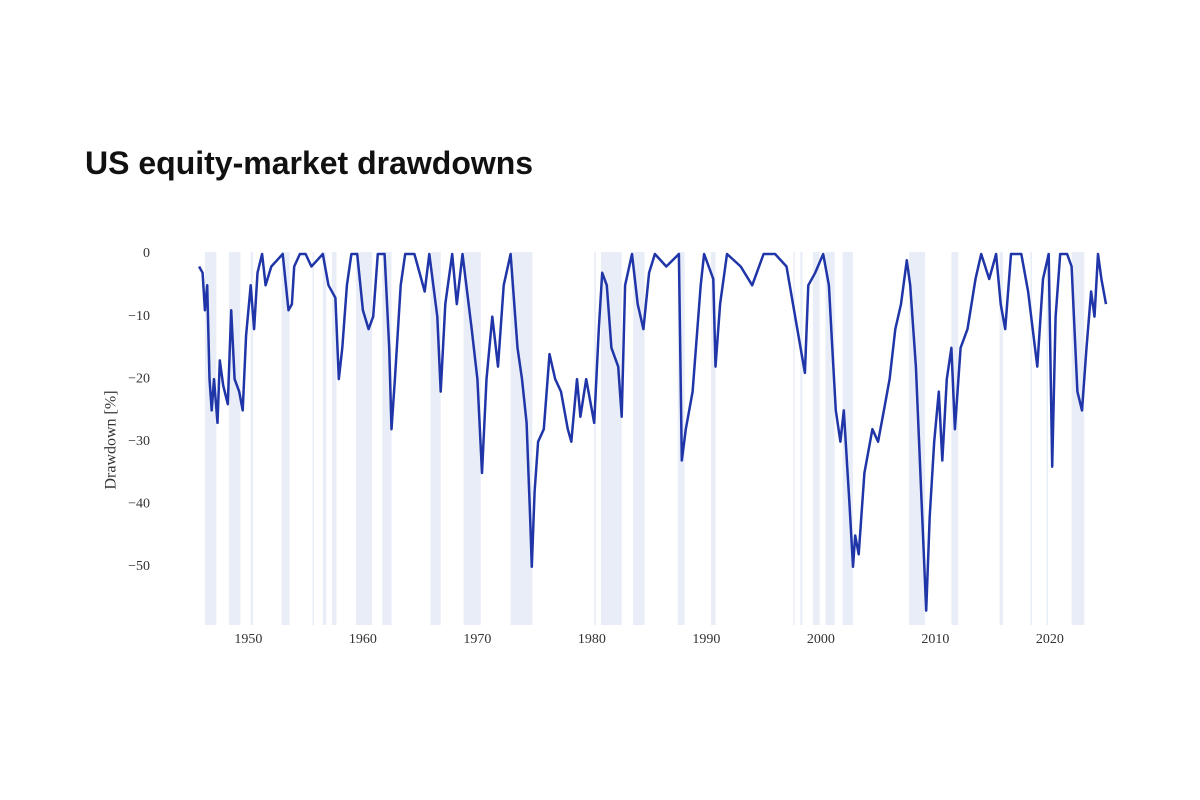 This screenshot has height=800, width=1200. What do you see at coordinates (363, 639) in the screenshot?
I see `x-tick-label: 1960` at bounding box center [363, 639].